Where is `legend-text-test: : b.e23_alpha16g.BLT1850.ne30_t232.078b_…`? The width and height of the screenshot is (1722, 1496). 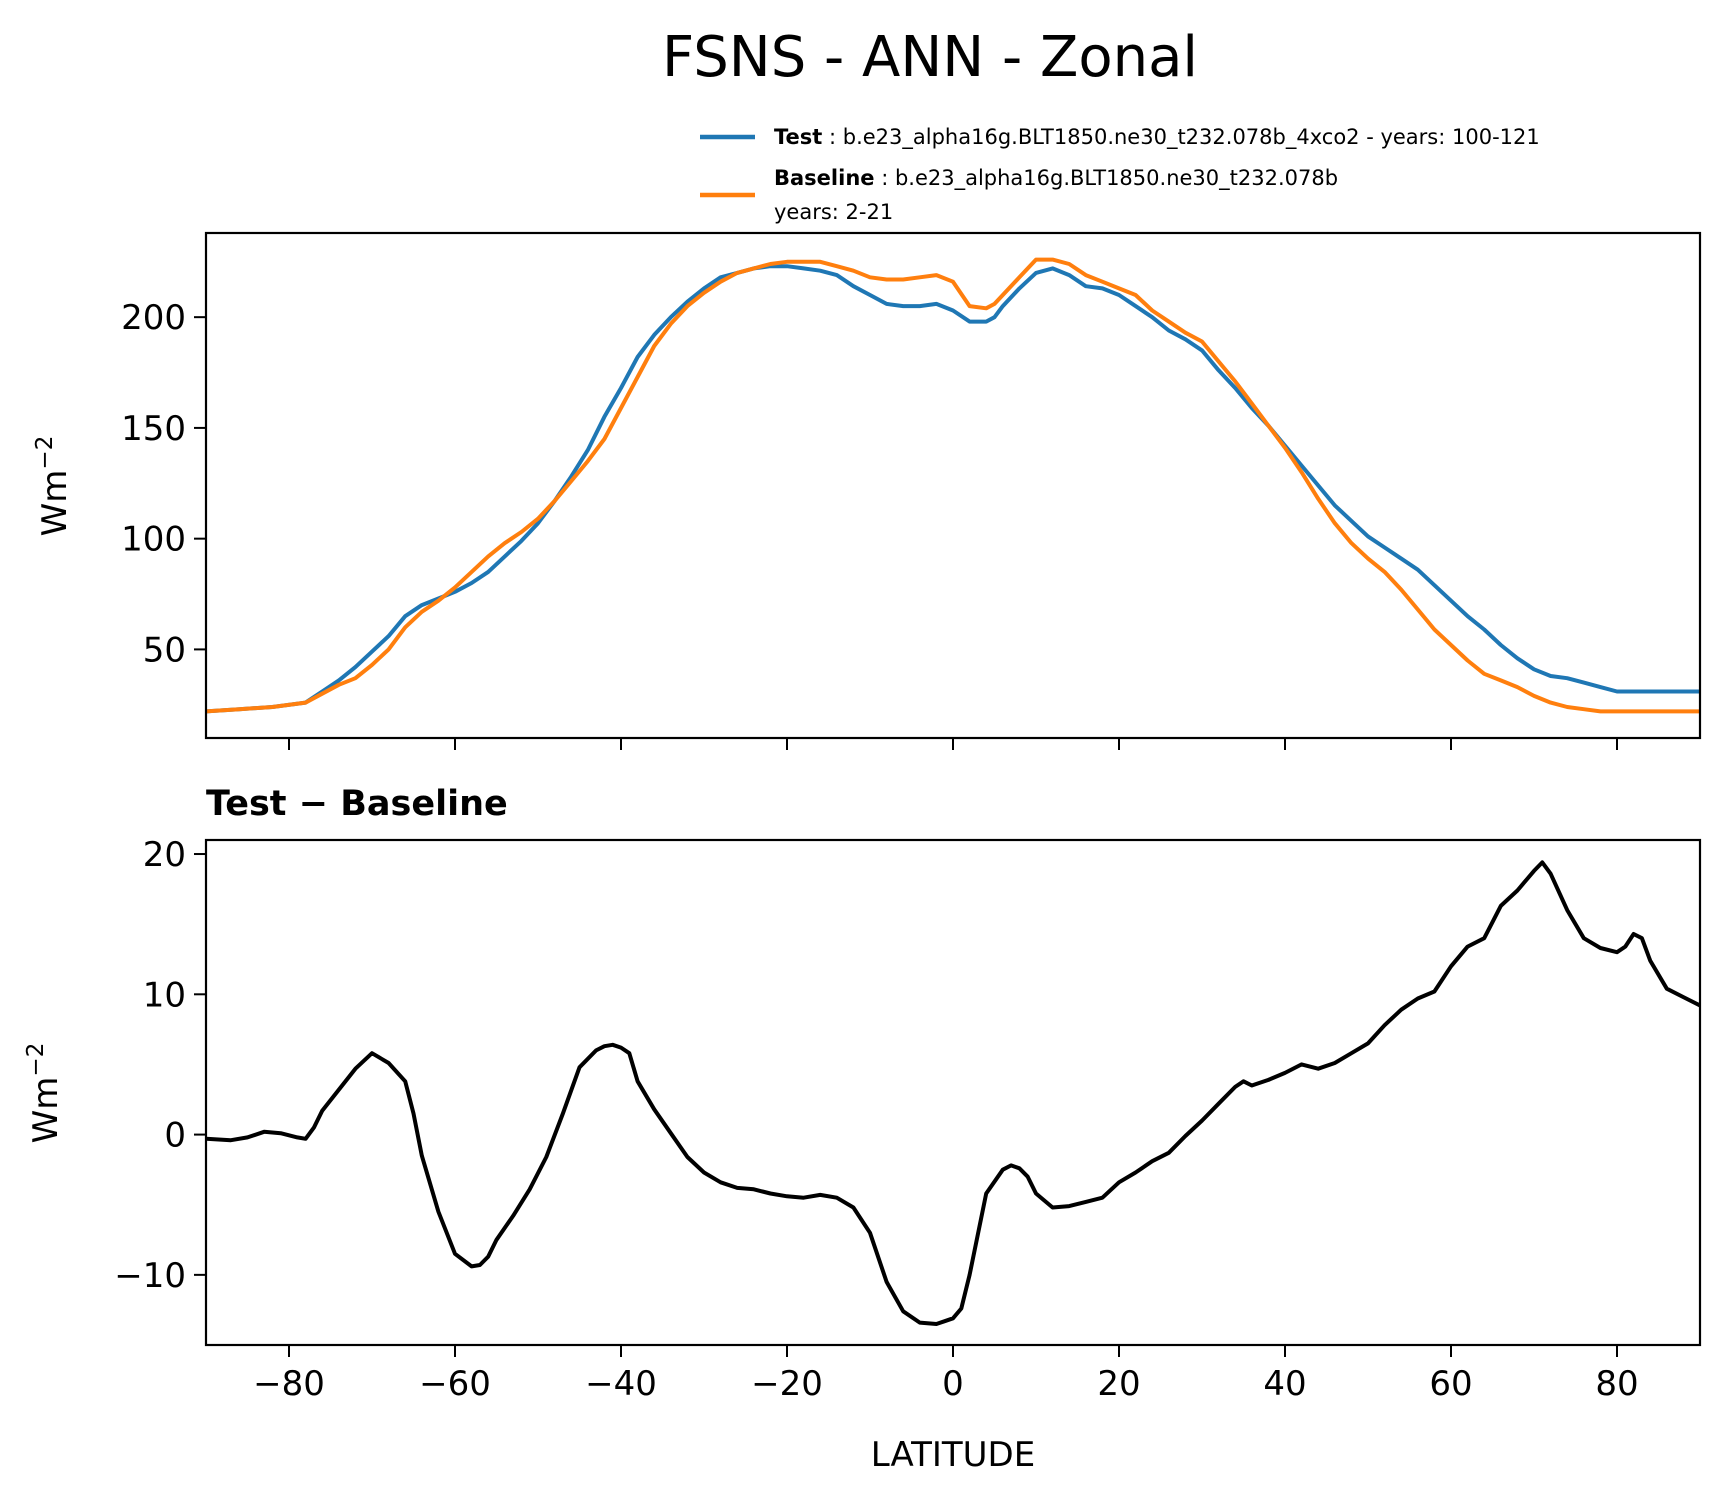 legend-text-test: : b.e23_alpha16g.BLT1850.ne30_t232.078b_… is located at coordinates (1180, 137).